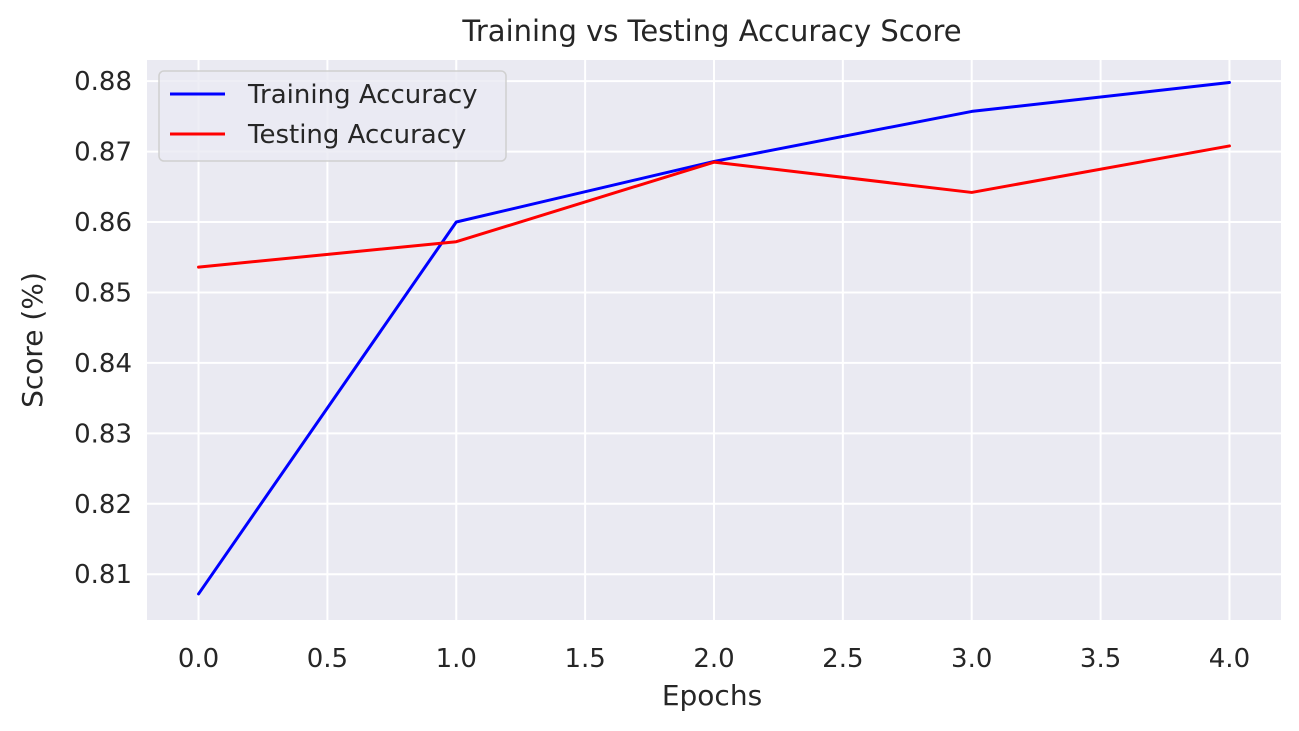 The image size is (1299, 731). I want to click on legend-box, so click(332, 116).